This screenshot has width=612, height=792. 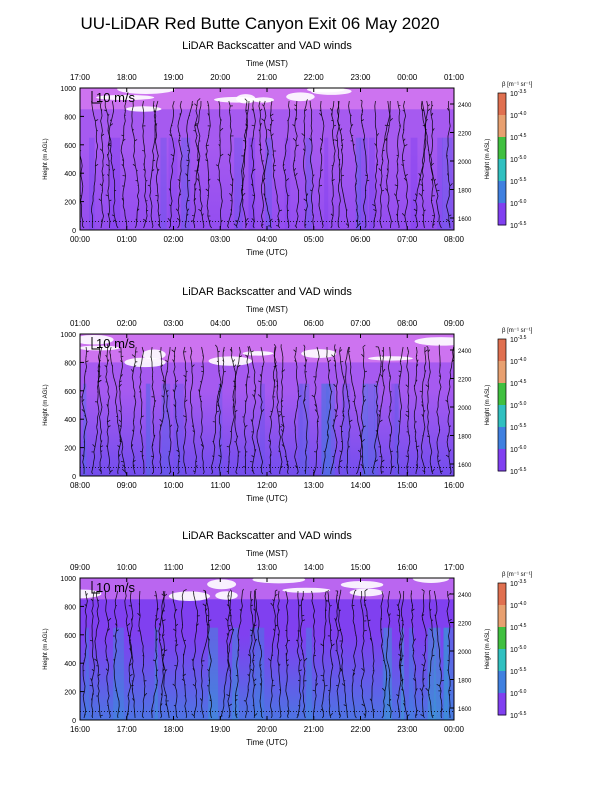 What do you see at coordinates (360, 239) in the screenshot?
I see `x-tick-label: 06:00` at bounding box center [360, 239].